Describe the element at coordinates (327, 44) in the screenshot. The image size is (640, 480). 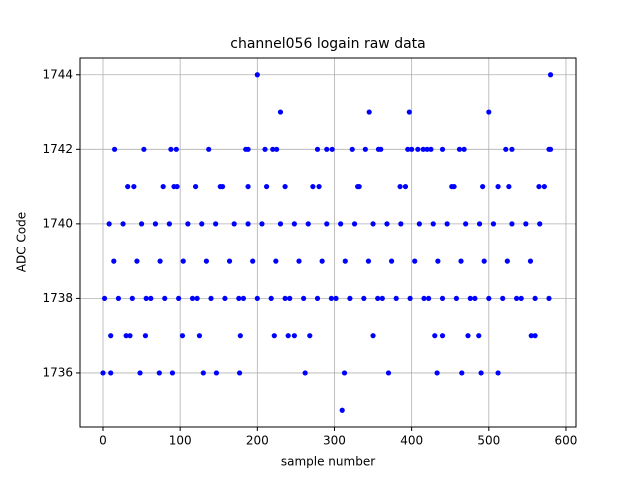
I see `chart-title: channel056 logain raw data` at that location.